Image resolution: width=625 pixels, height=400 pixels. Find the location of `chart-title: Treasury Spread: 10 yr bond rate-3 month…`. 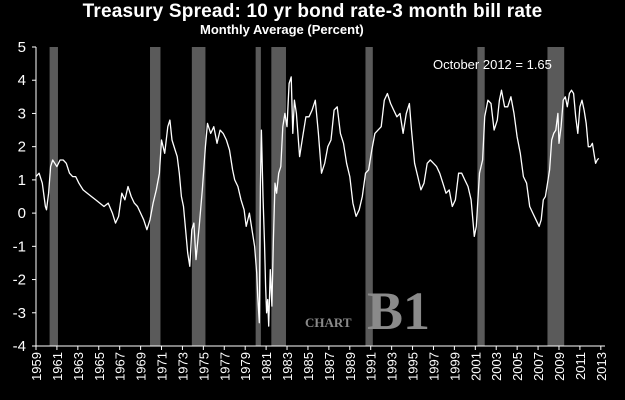

chart-title: Treasury Spread: 10 yr bond rate-3 month… is located at coordinates (312, 11).